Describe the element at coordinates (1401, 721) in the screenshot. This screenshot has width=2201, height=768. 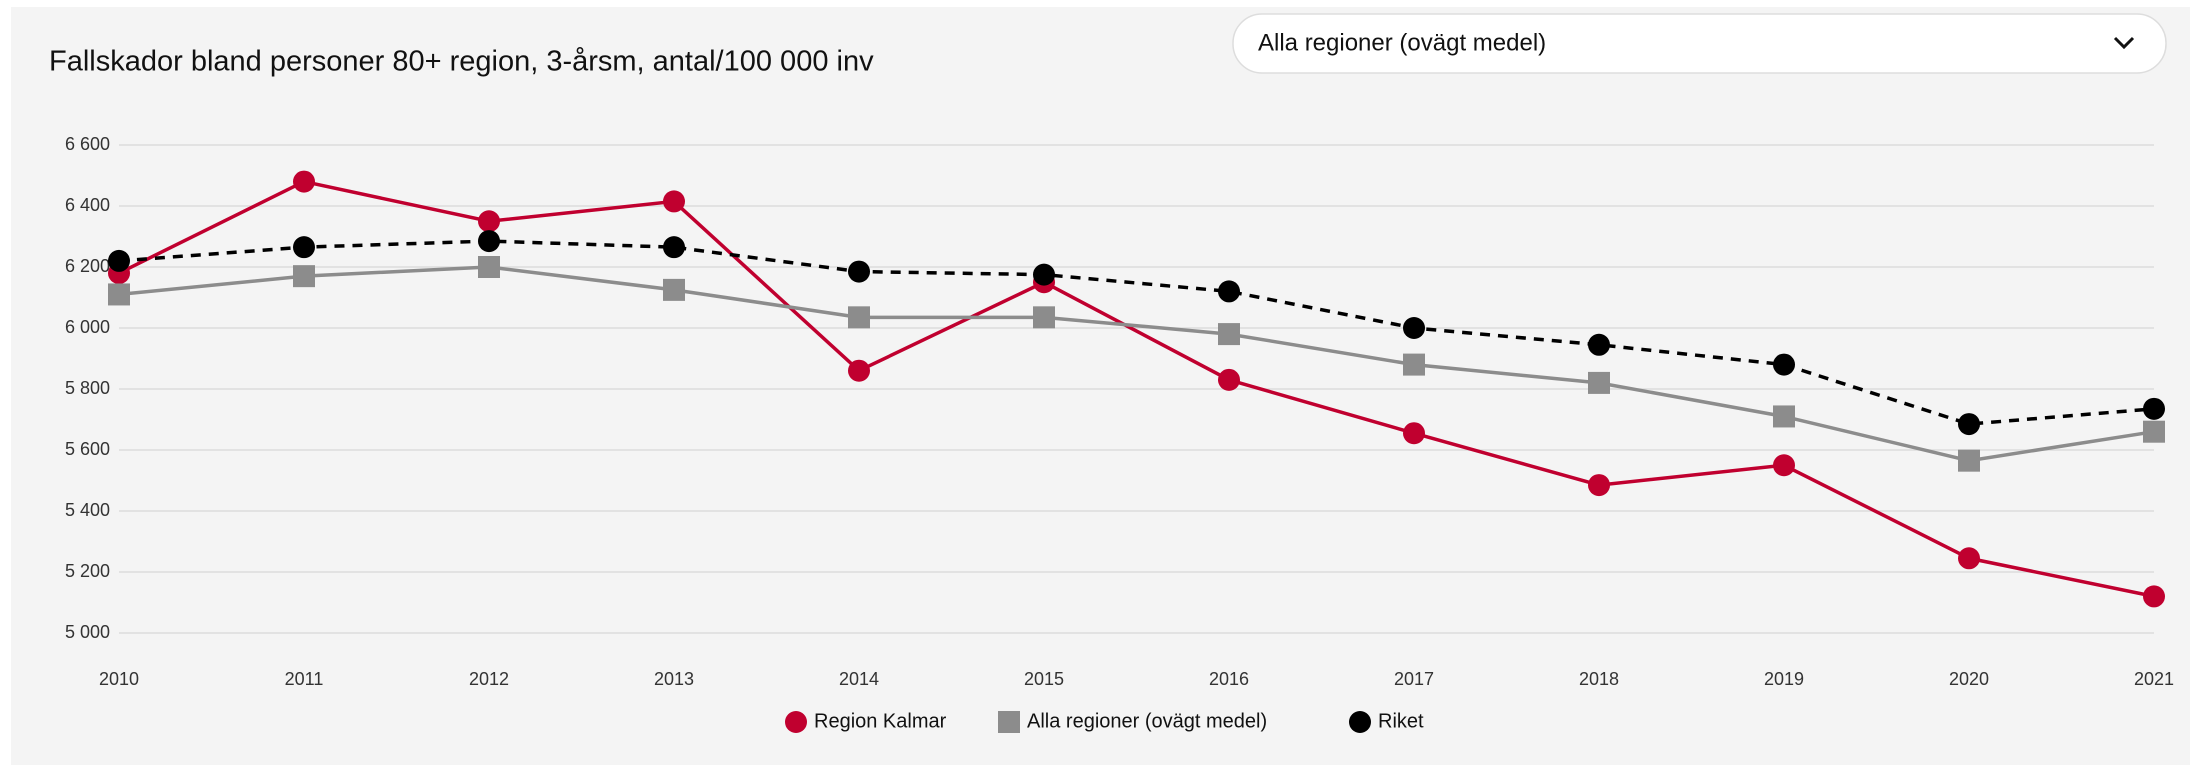
I see `legend-label: Riket` at that location.